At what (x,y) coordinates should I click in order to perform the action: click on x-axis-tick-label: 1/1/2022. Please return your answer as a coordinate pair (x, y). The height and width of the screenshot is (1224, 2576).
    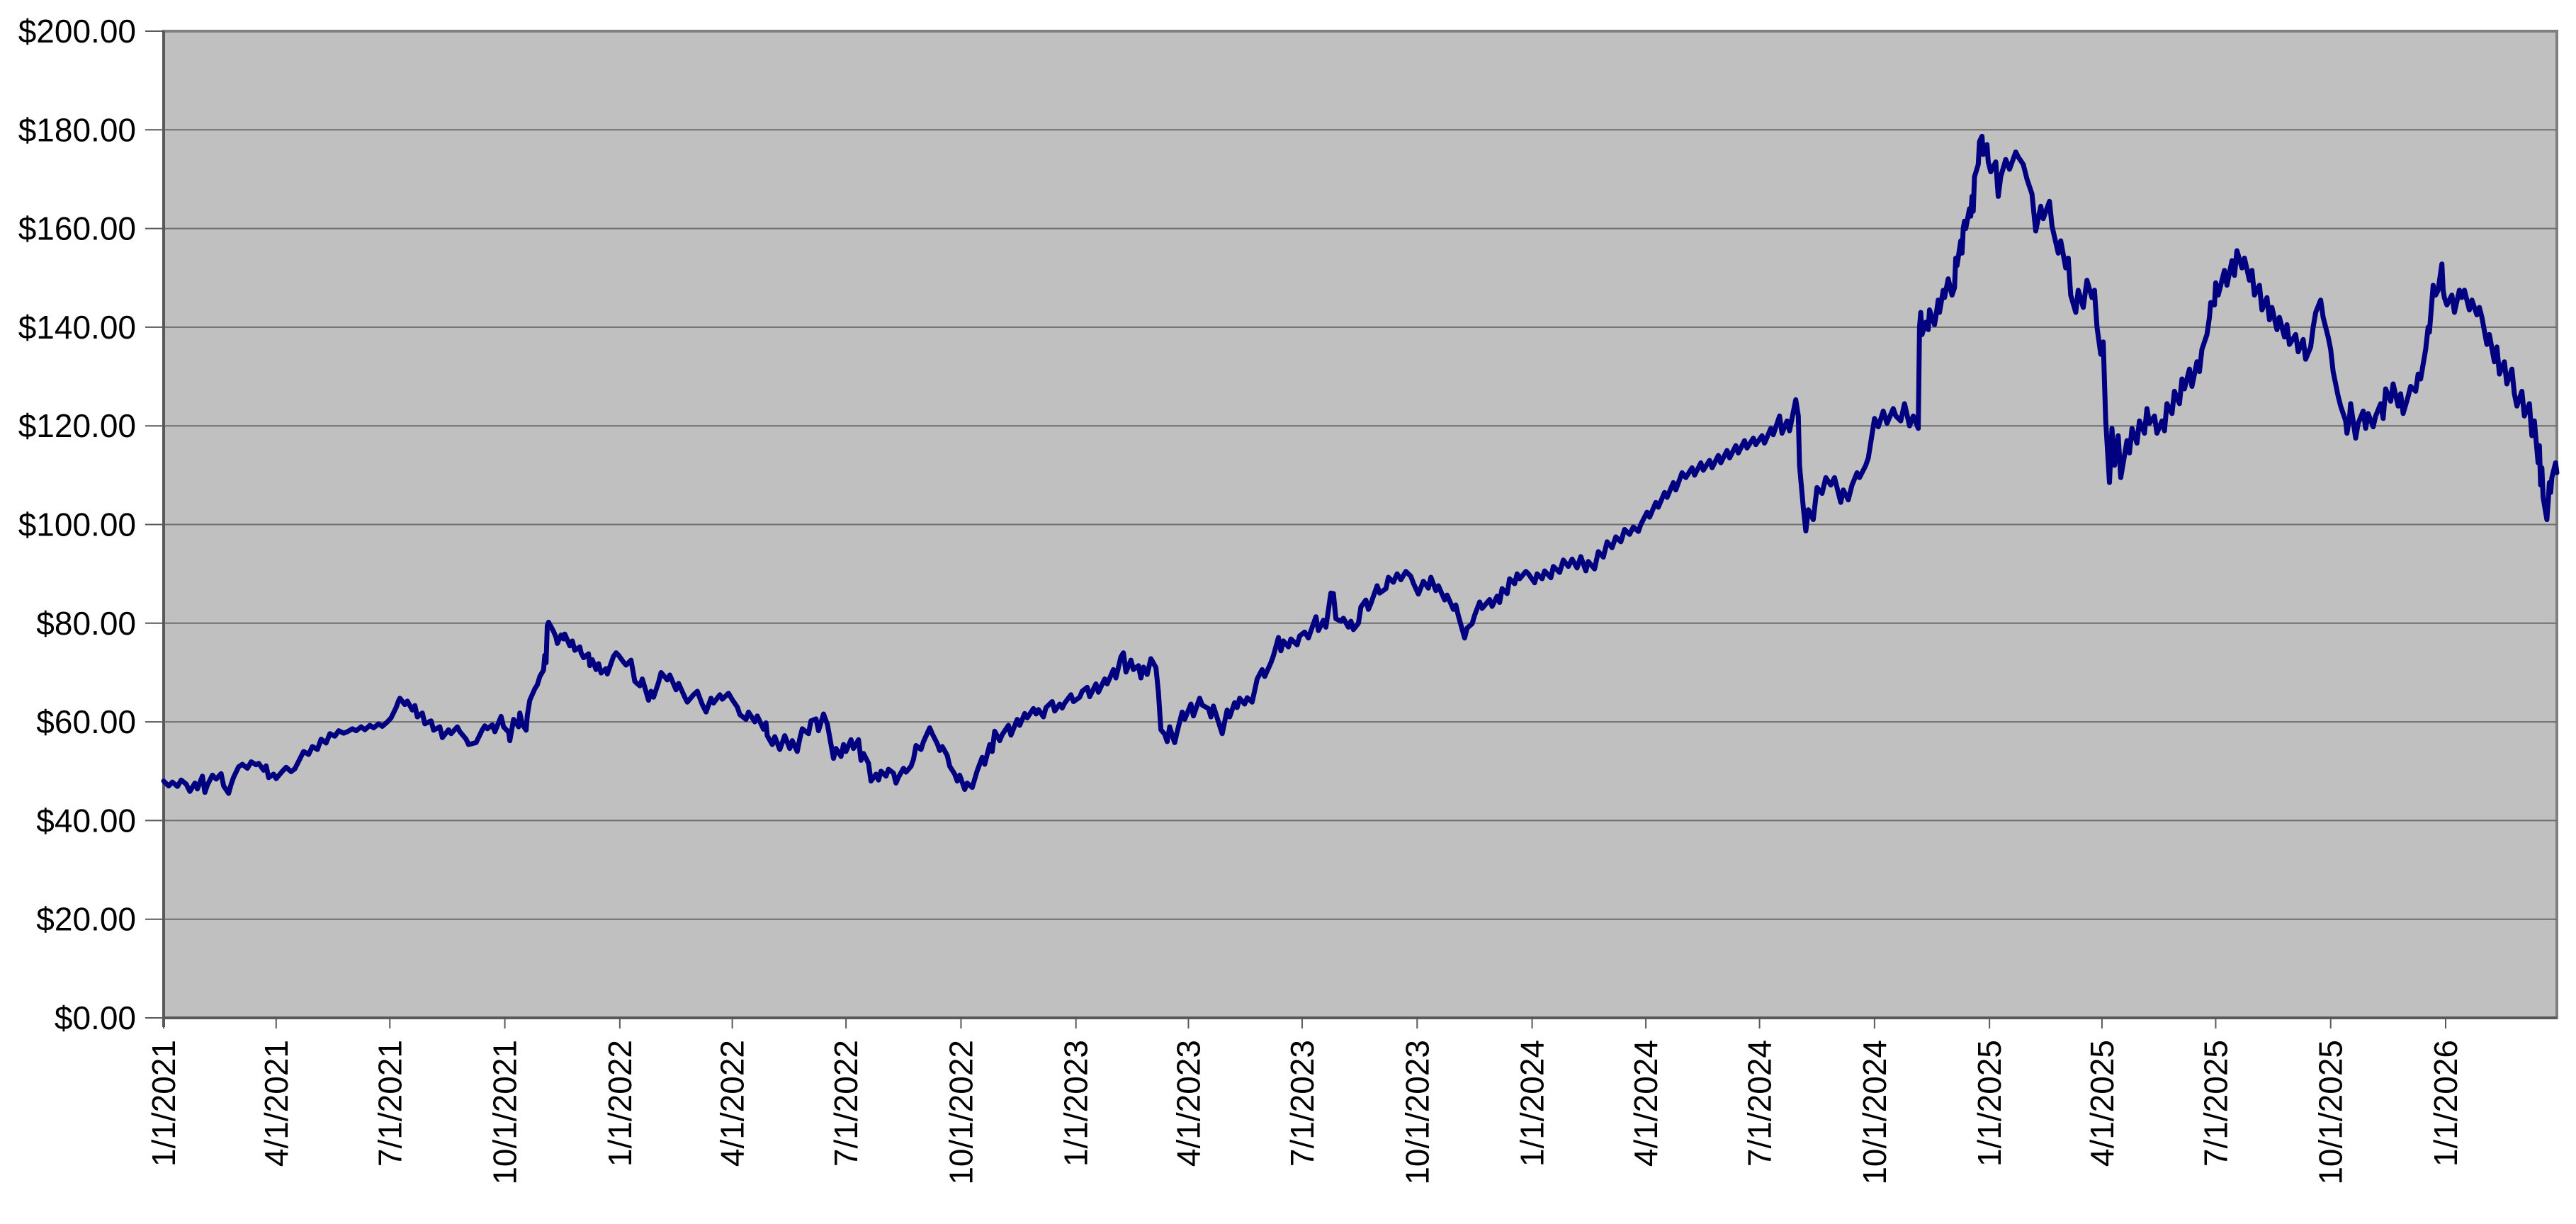
    Looking at the image, I should click on (619, 1104).